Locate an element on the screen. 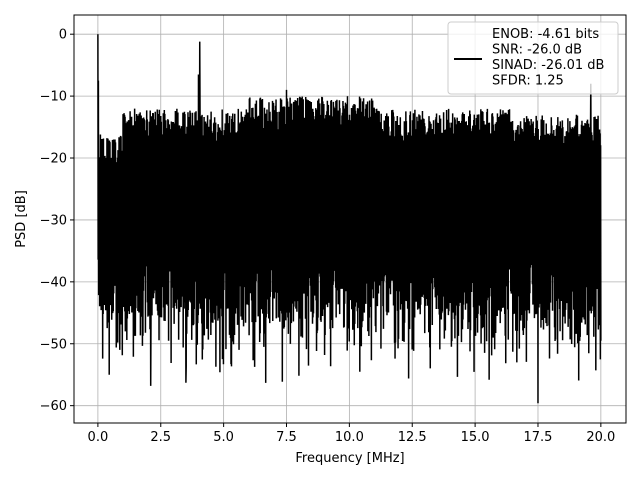 The width and height of the screenshot is (640, 480). y-tick-label: −40 is located at coordinates (53, 282).